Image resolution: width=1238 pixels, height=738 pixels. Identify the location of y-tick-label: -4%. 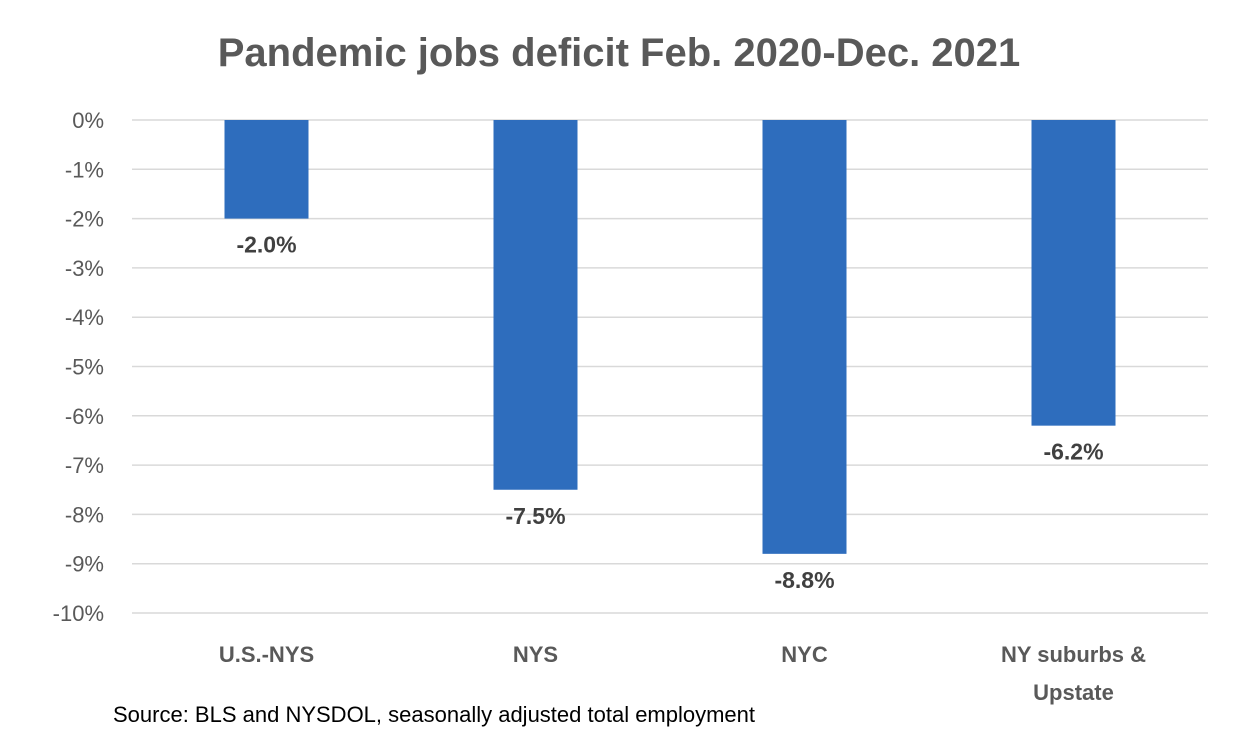
(84, 317).